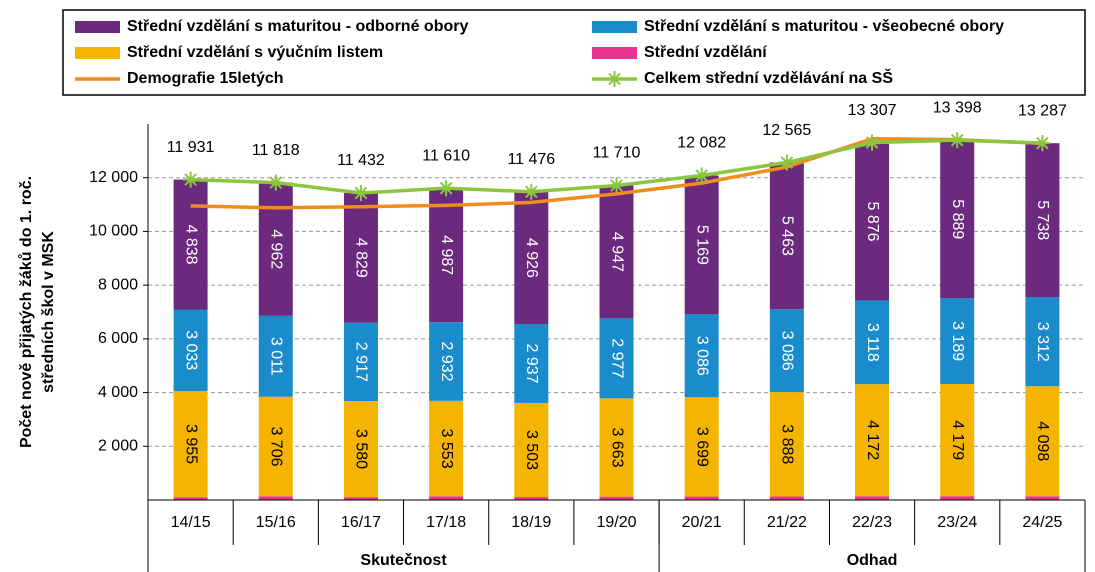  Describe the element at coordinates (616, 522) in the screenshot. I see `x-tick-label: 19/20` at that location.